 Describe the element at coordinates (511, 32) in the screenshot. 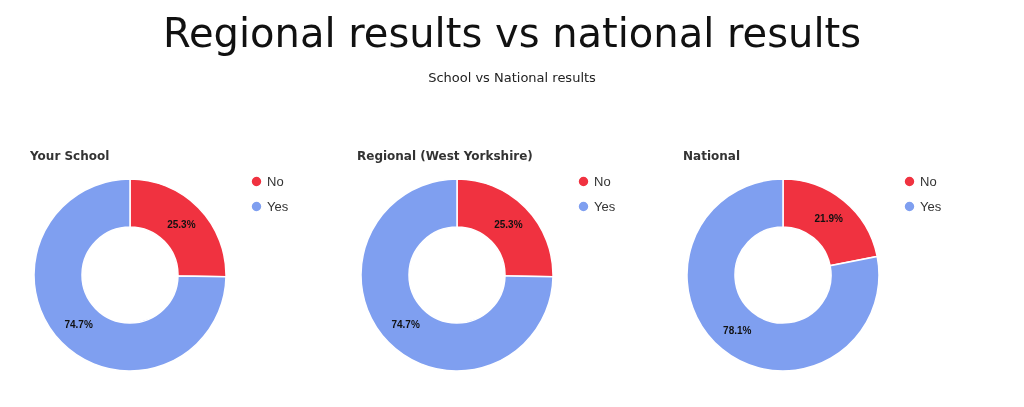

I see `text: Regional results vs national results` at that location.